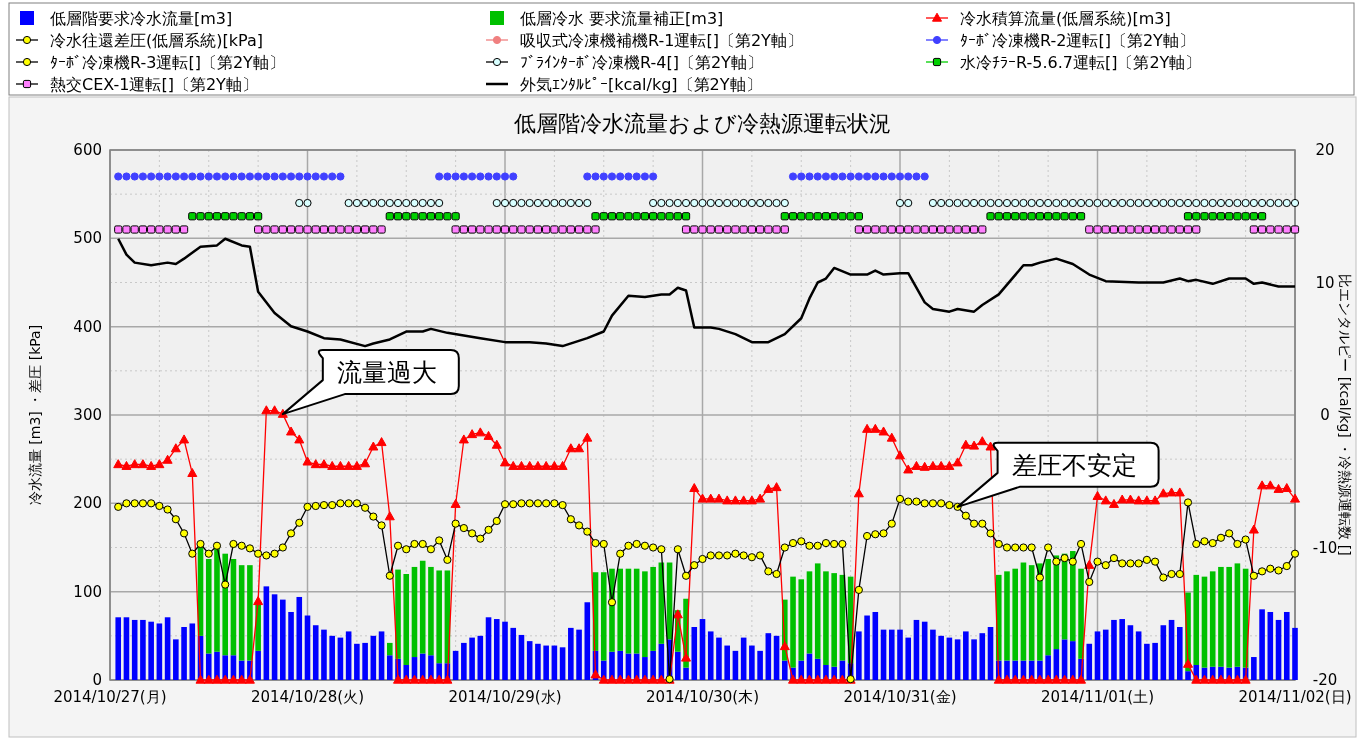  What do you see at coordinates (35, 415) in the screenshot?
I see `y-axis-title: 冷水流量 [m3] ・差圧 [kPa]` at bounding box center [35, 415].